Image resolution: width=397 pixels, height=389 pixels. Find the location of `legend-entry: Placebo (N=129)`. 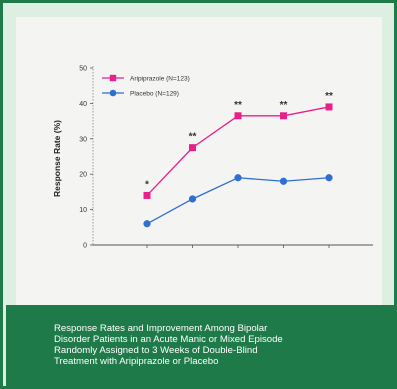

legend-entry: Placebo (N=129) is located at coordinates (154, 93).